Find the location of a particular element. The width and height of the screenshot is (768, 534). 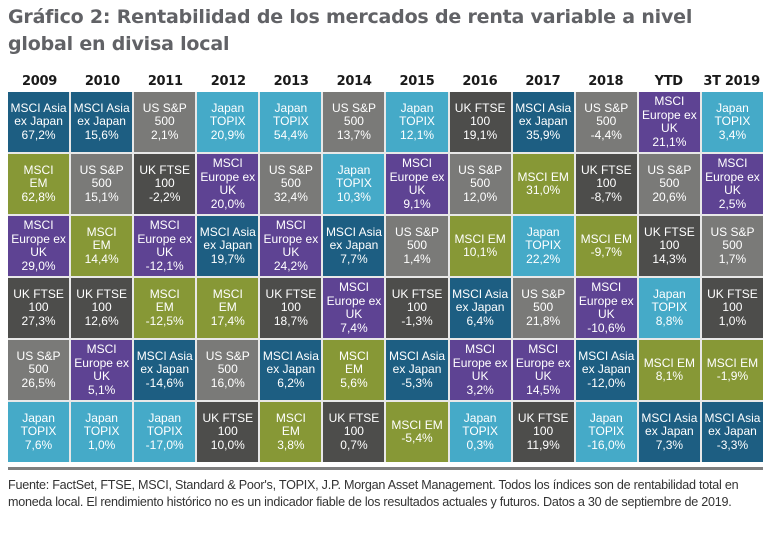

return-value: -2,2% is located at coordinates (165, 196).